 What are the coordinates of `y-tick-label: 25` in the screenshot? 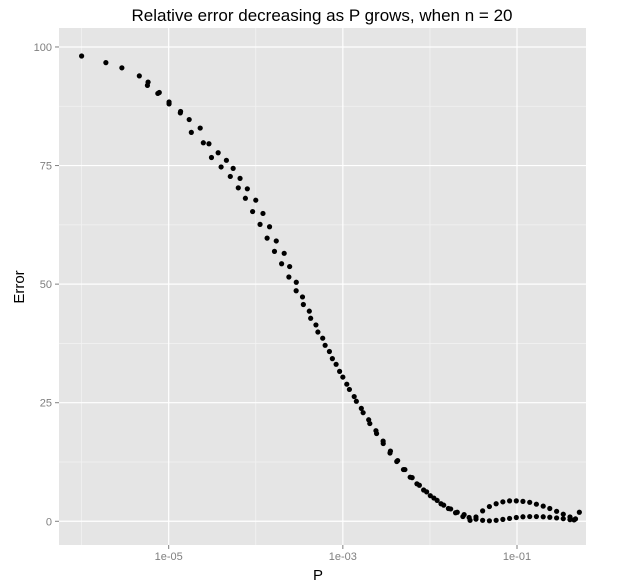 It's located at (46, 404).